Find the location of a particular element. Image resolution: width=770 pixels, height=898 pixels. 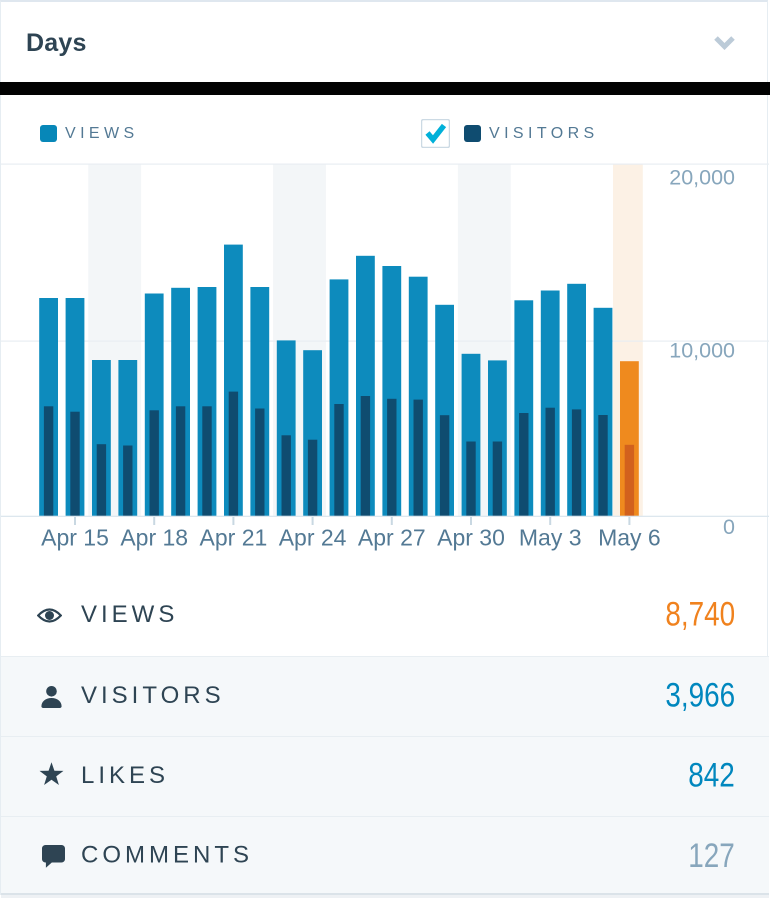

svg-text: May 6 is located at coordinates (629, 538).